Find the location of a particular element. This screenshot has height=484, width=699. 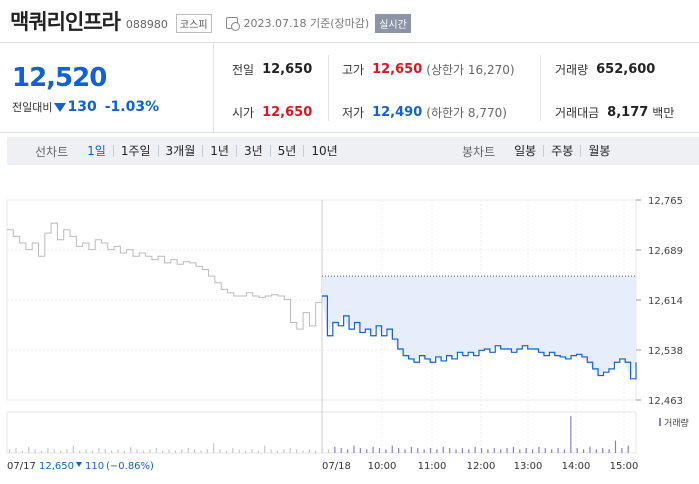

change-row: 전일대비 130 -1.03% is located at coordinates (85, 107).